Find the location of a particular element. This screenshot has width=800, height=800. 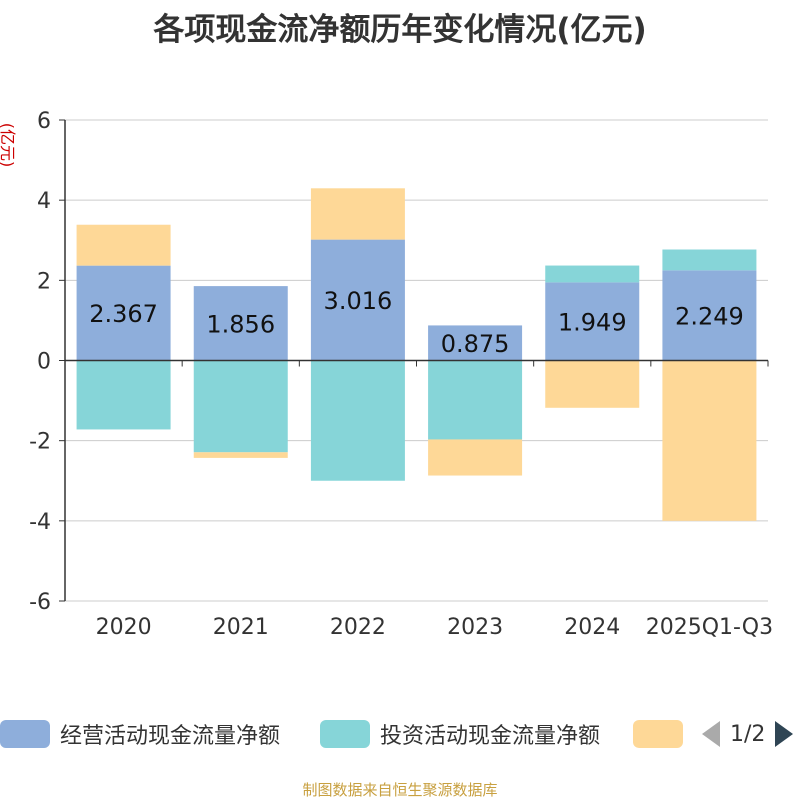

data-label: 0.875 is located at coordinates (475, 344).